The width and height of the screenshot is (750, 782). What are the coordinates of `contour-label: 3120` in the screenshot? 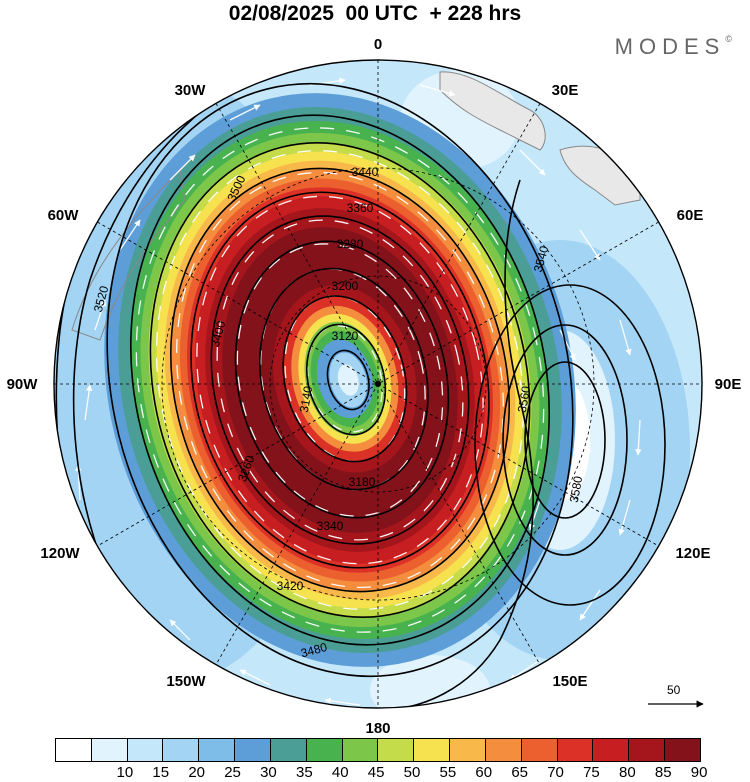 It's located at (345, 336).